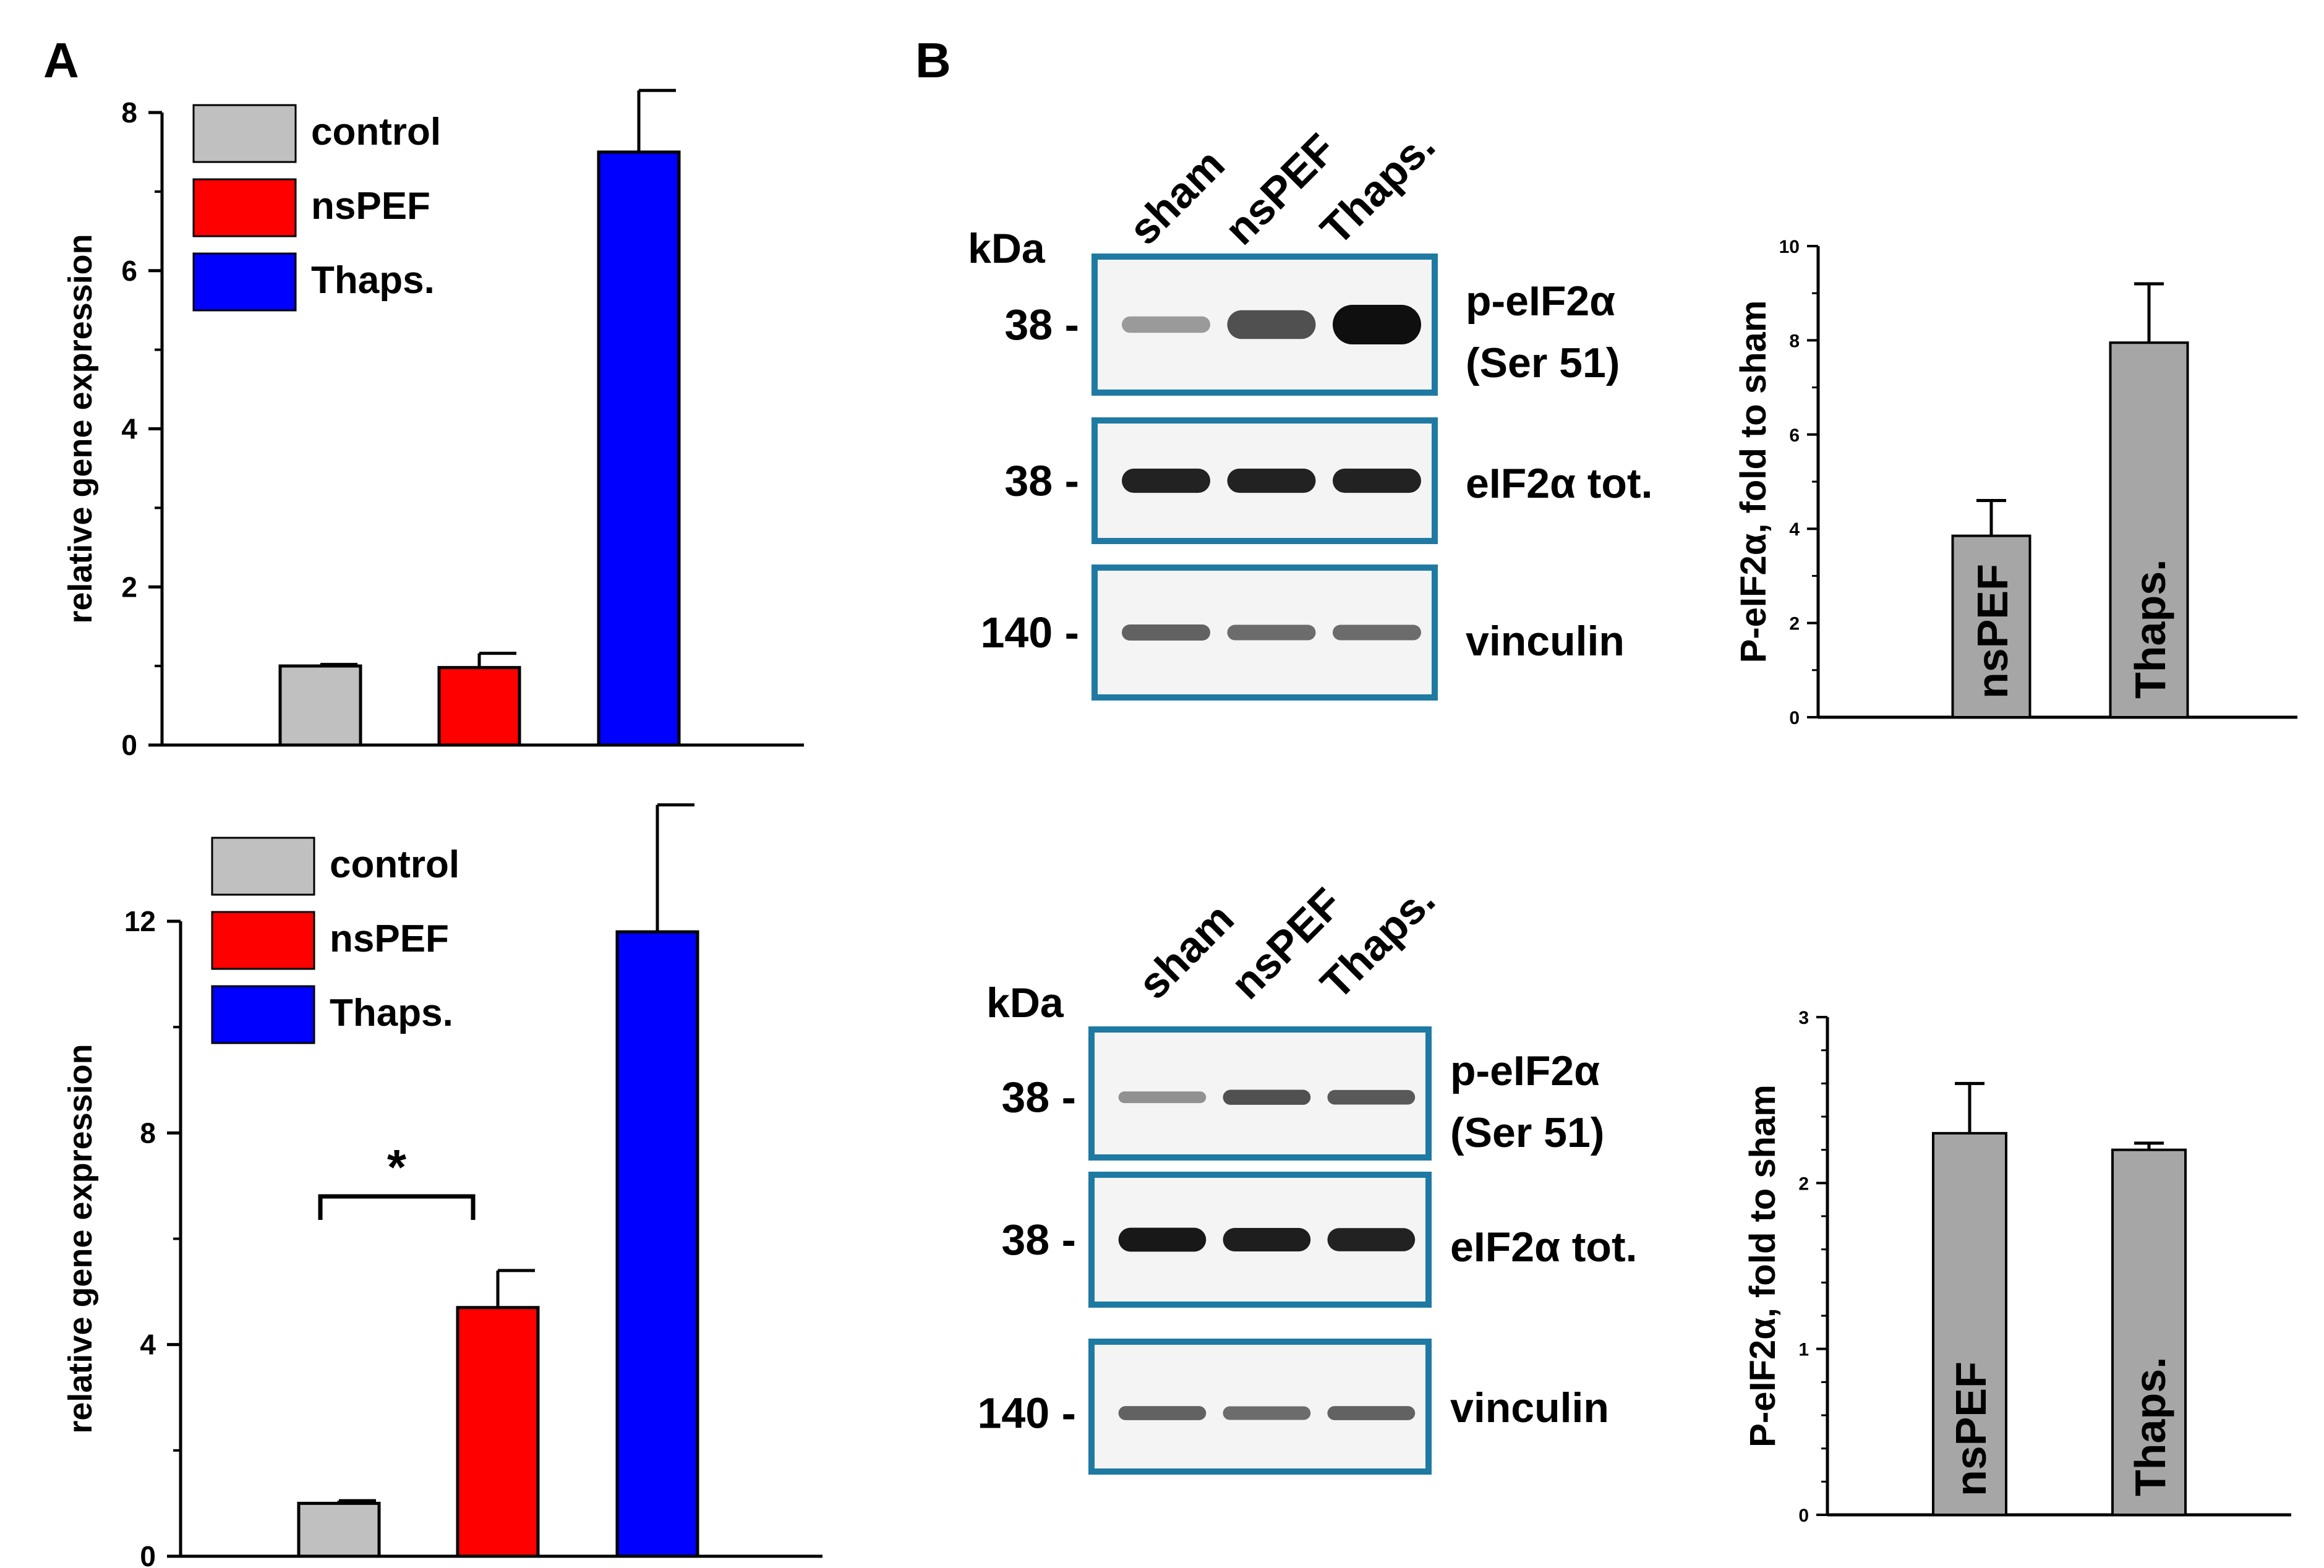 The height and width of the screenshot is (1568, 2324). Describe the element at coordinates (140, 921) in the screenshot. I see `y-tick-label: 12` at that location.